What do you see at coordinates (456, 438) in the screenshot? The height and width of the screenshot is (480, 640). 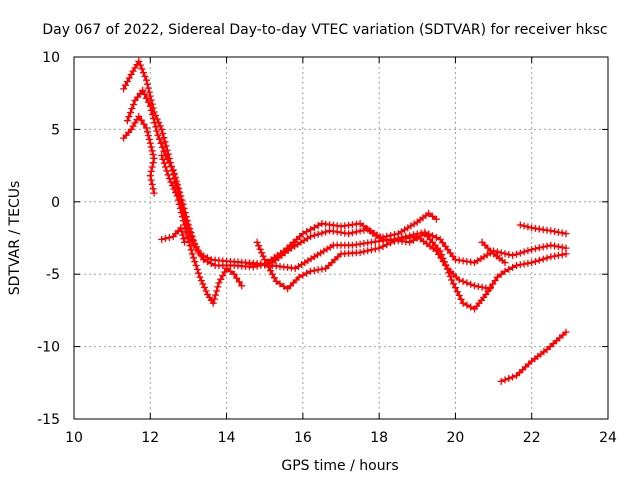 I see `x-tick-label: 20` at bounding box center [456, 438].